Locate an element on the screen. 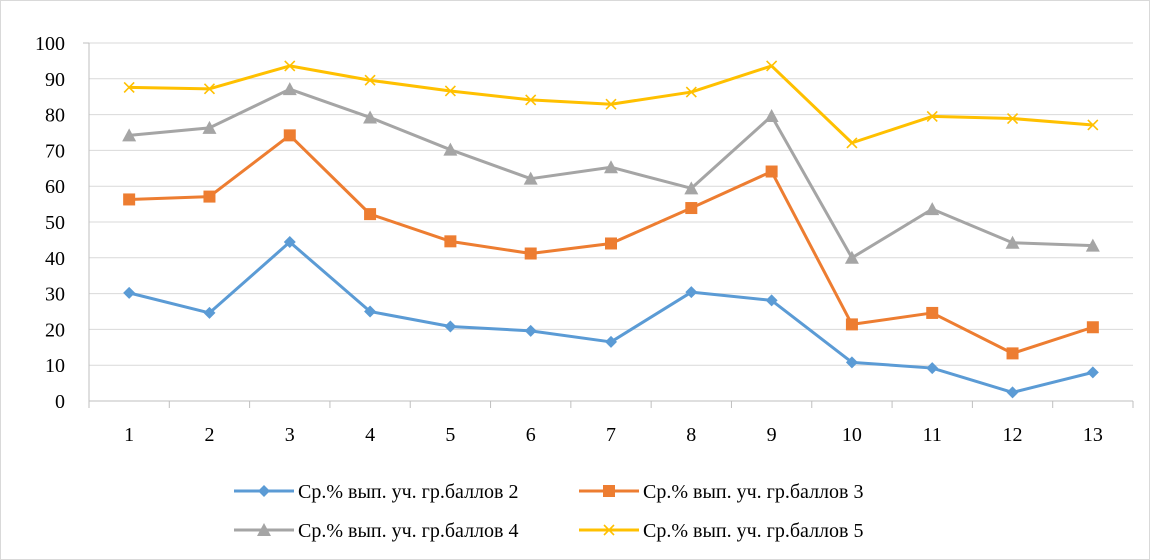 The image size is (1150, 560). x-tick-label: 9 is located at coordinates (772, 435).